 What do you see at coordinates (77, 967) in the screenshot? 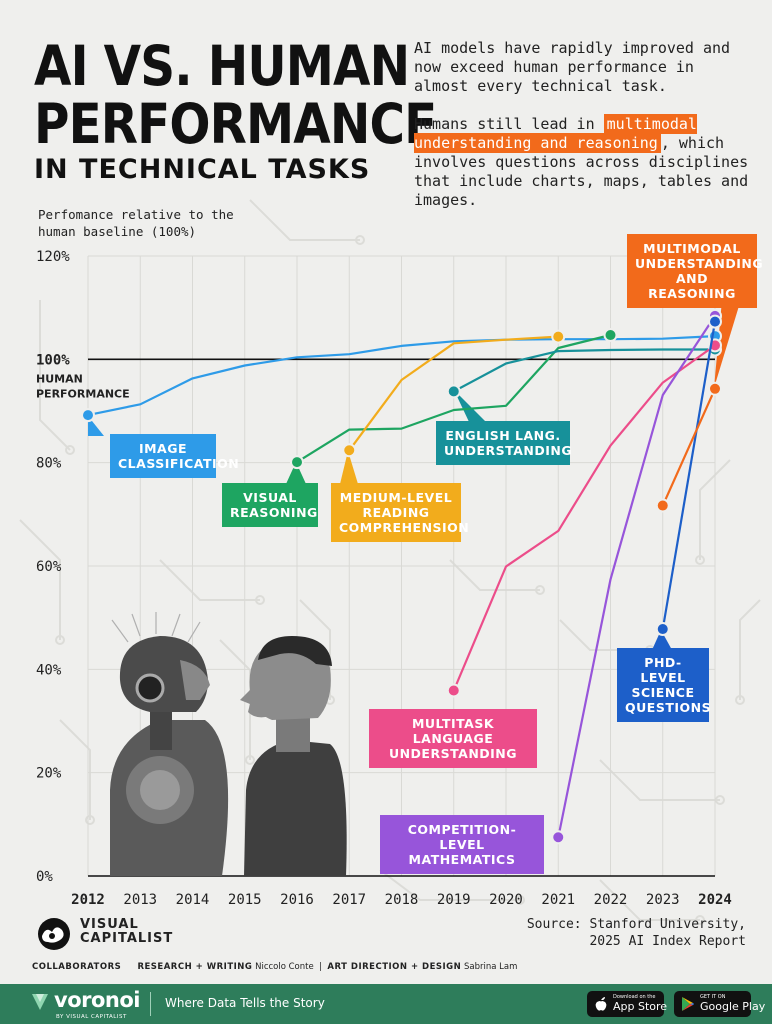
I see `collab-label: COLLABORATORS` at bounding box center [77, 967].